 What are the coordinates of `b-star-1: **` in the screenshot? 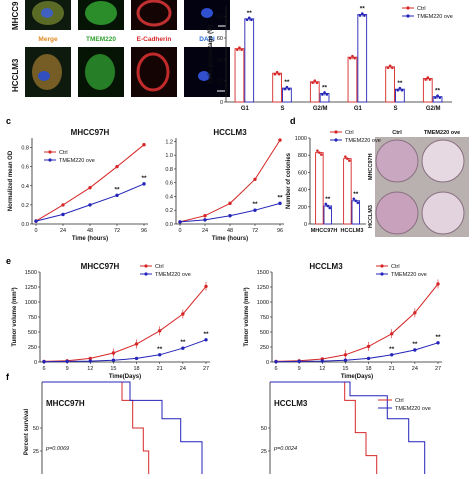 It's located at (287, 82).